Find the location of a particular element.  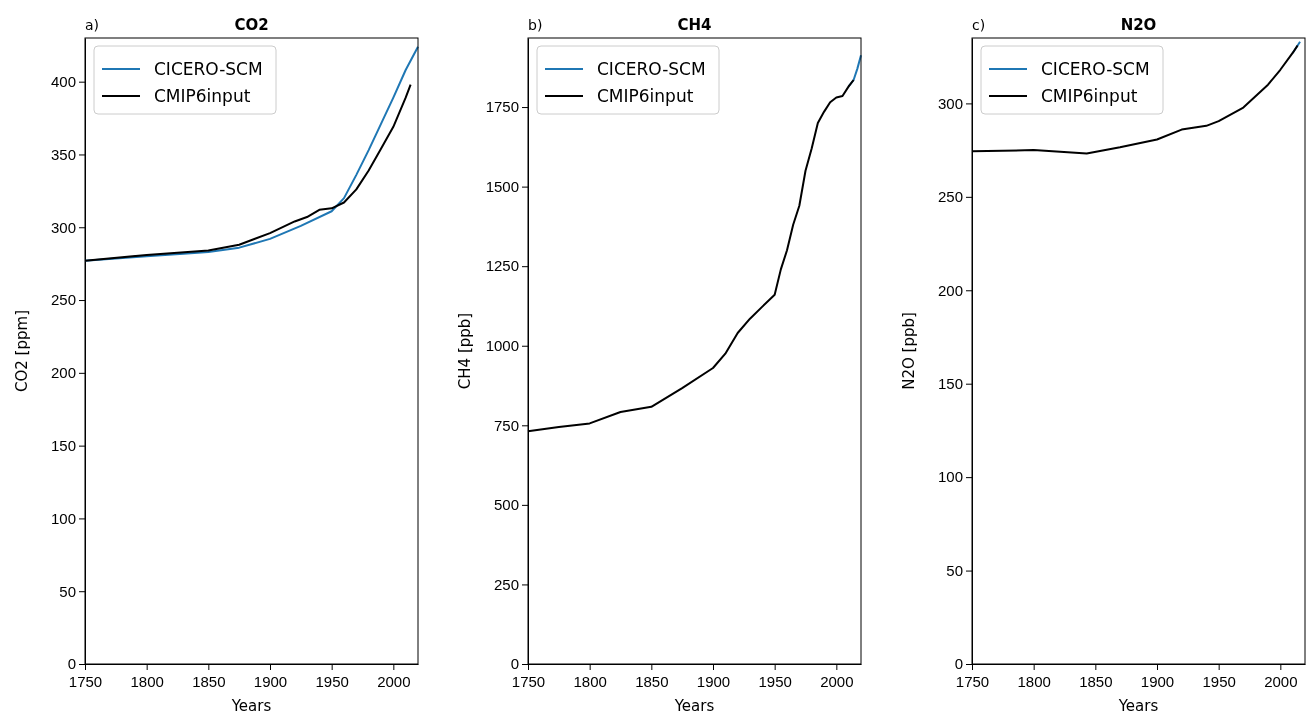

y-tick-label: 750 is located at coordinates (506, 425).